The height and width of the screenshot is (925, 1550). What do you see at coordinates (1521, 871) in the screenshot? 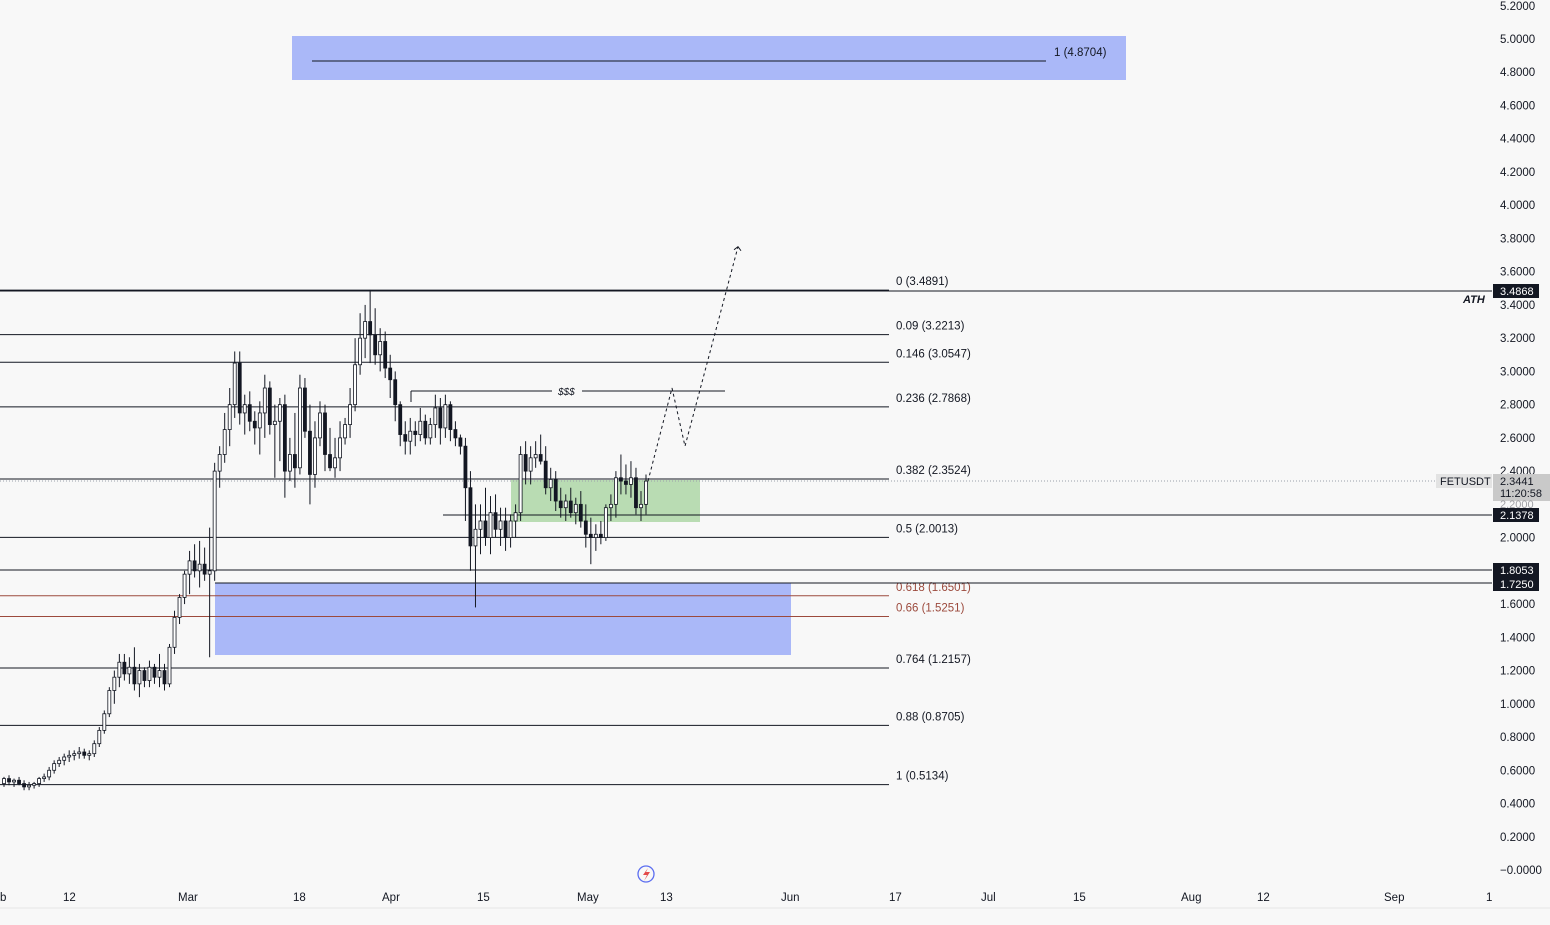
I see `y-tick-label: −0.0000` at bounding box center [1521, 871].